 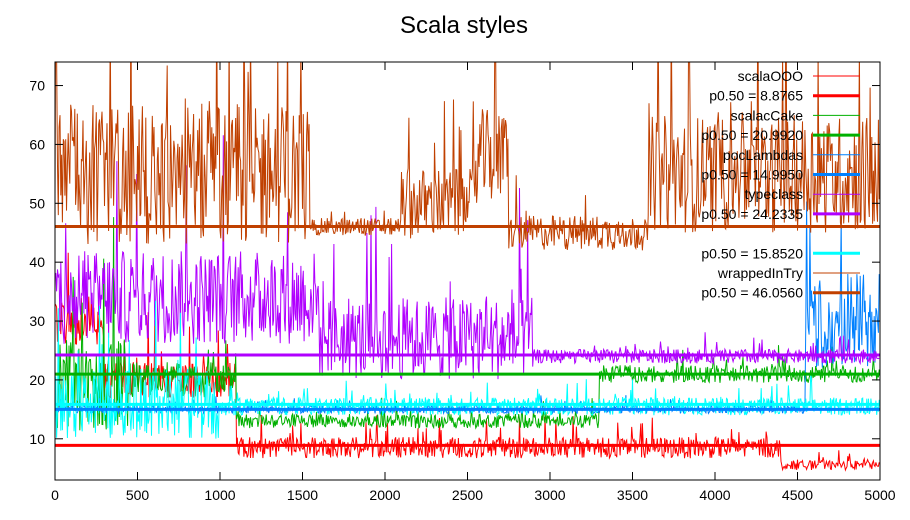 What do you see at coordinates (219, 495) in the screenshot?
I see `x-tick-label: 1000` at bounding box center [219, 495].